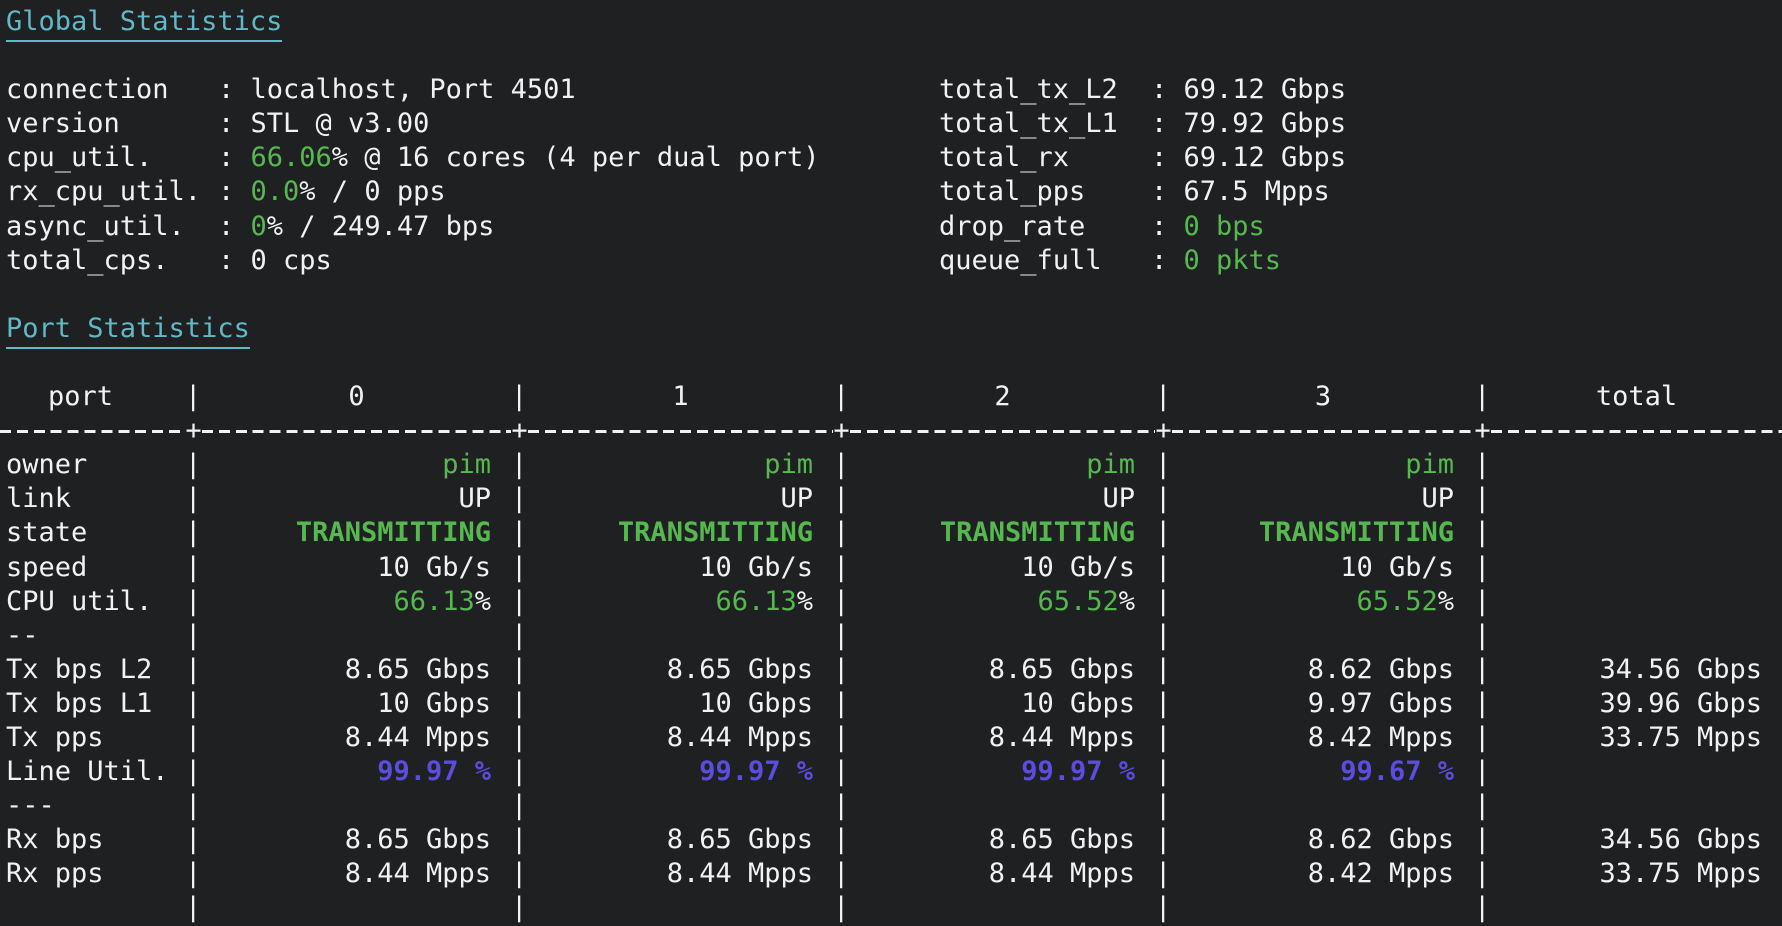 This screenshot has width=1782, height=926. Describe the element at coordinates (739, 669) in the screenshot. I see `cell-tx-bps-l2-1: 8.65 Gbps` at that location.